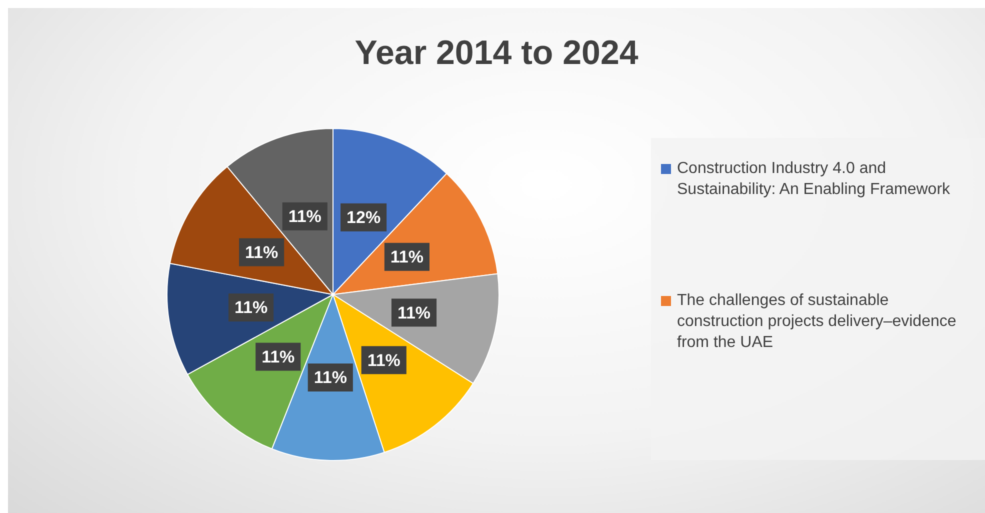 The image size is (985, 513). I want to click on legend-label: Construction Industry 4.0 and Sustainability: An Enabling Framework, so click(814, 179).